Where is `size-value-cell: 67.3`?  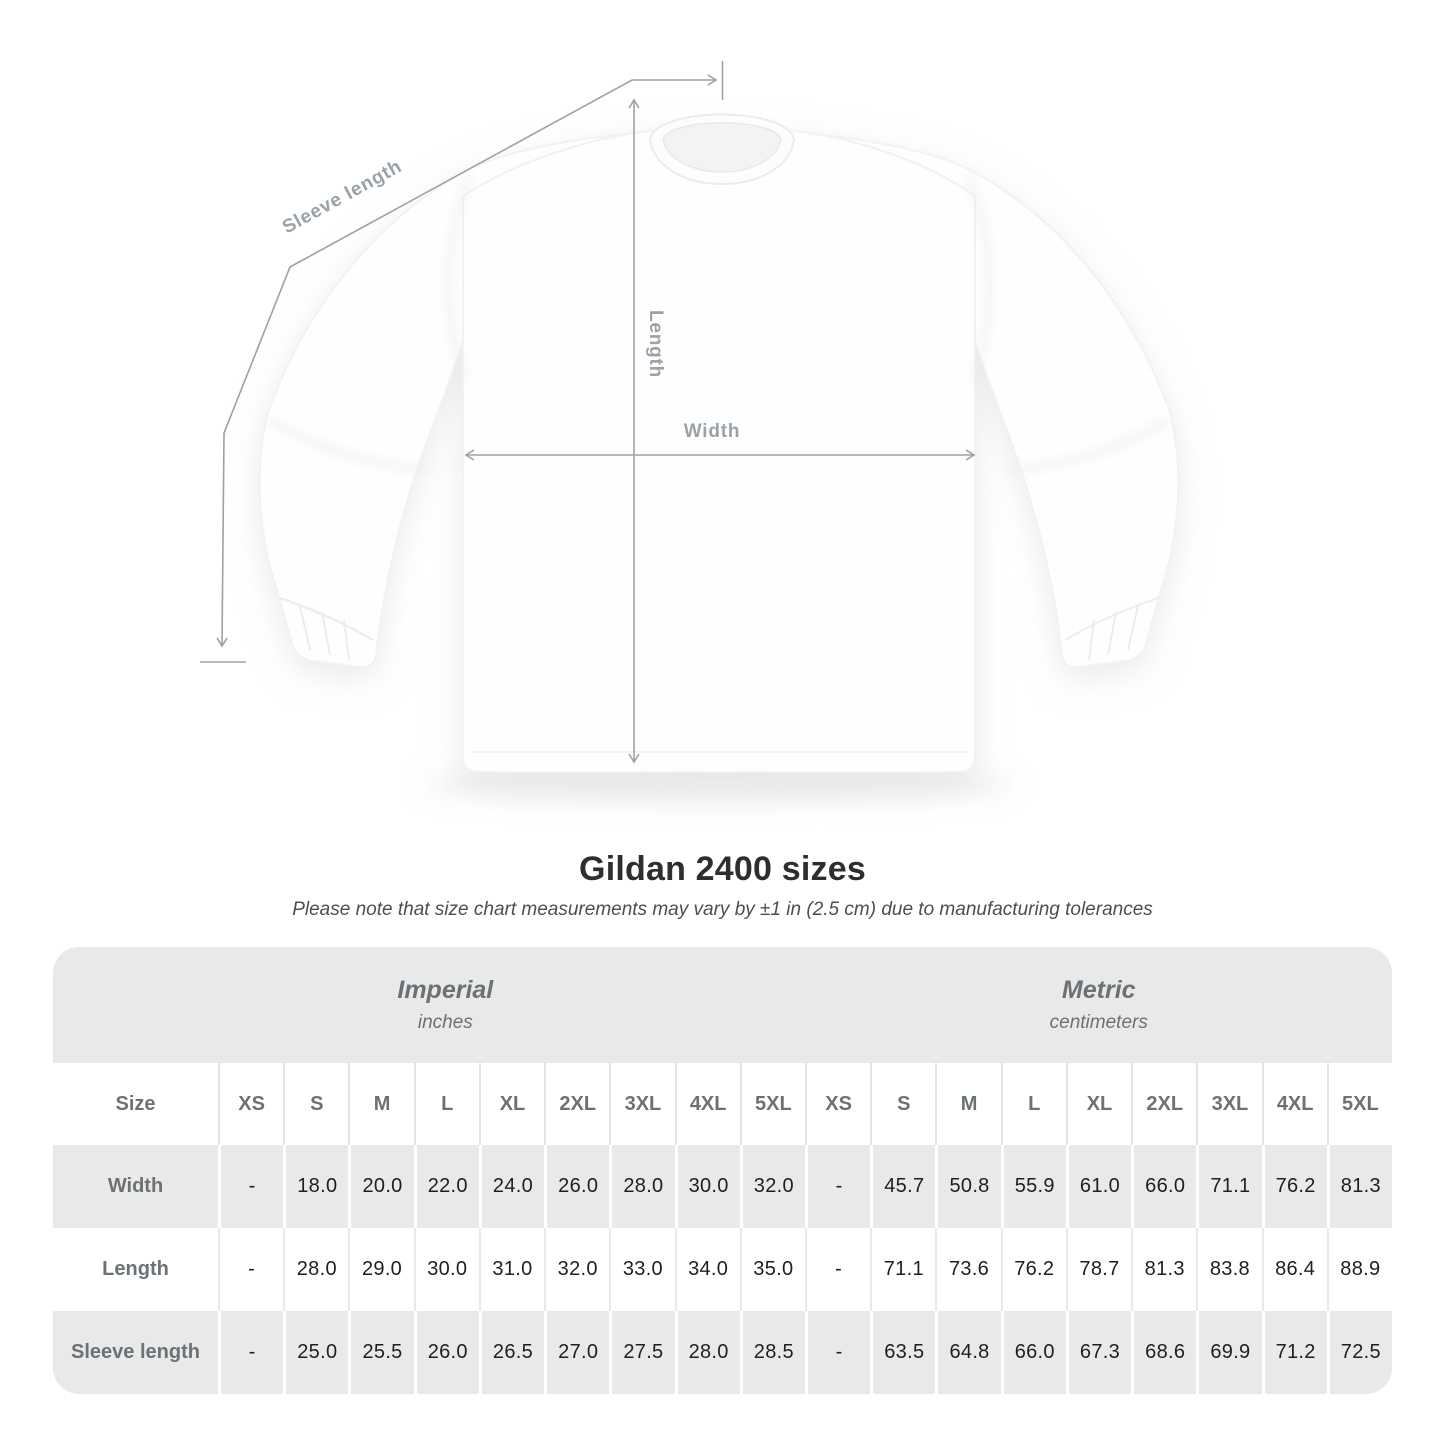 size-value-cell: 67.3 is located at coordinates (1098, 1352).